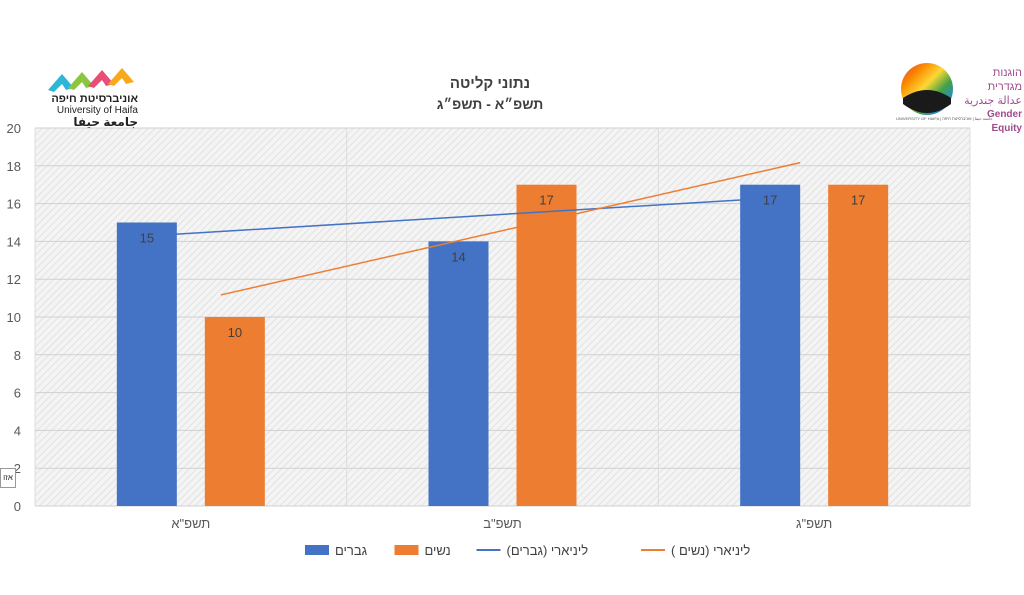  Describe the element at coordinates (235, 332) in the screenshot. I see `data-label: 10` at that location.